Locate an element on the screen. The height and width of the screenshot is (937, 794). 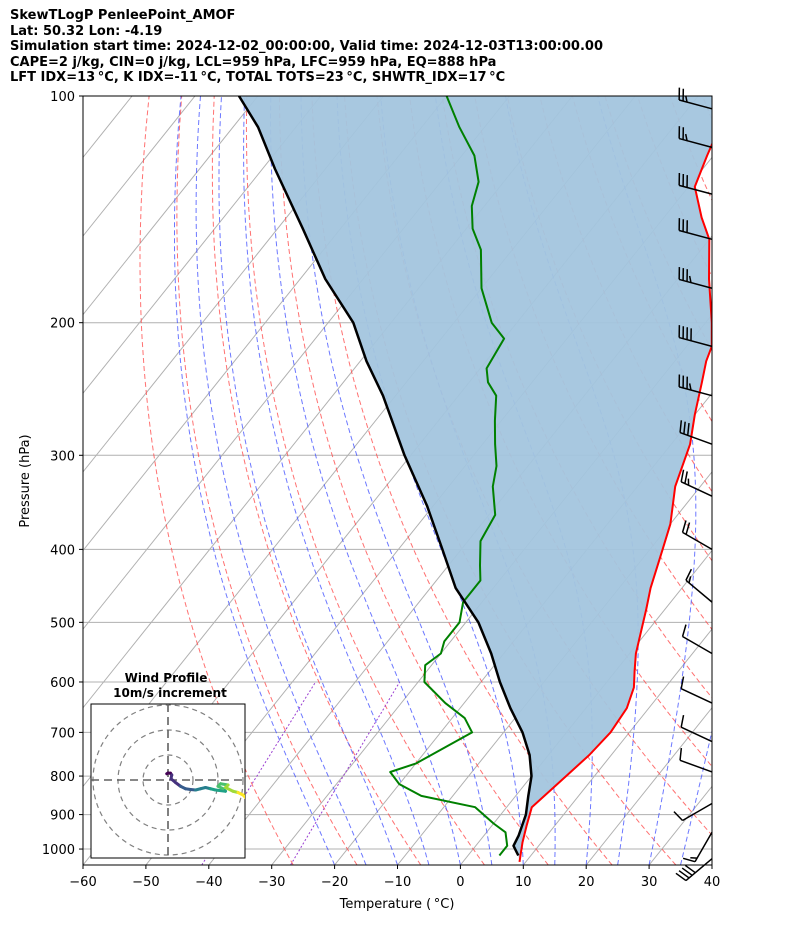
wind-barbs is located at coordinates (693, 484).